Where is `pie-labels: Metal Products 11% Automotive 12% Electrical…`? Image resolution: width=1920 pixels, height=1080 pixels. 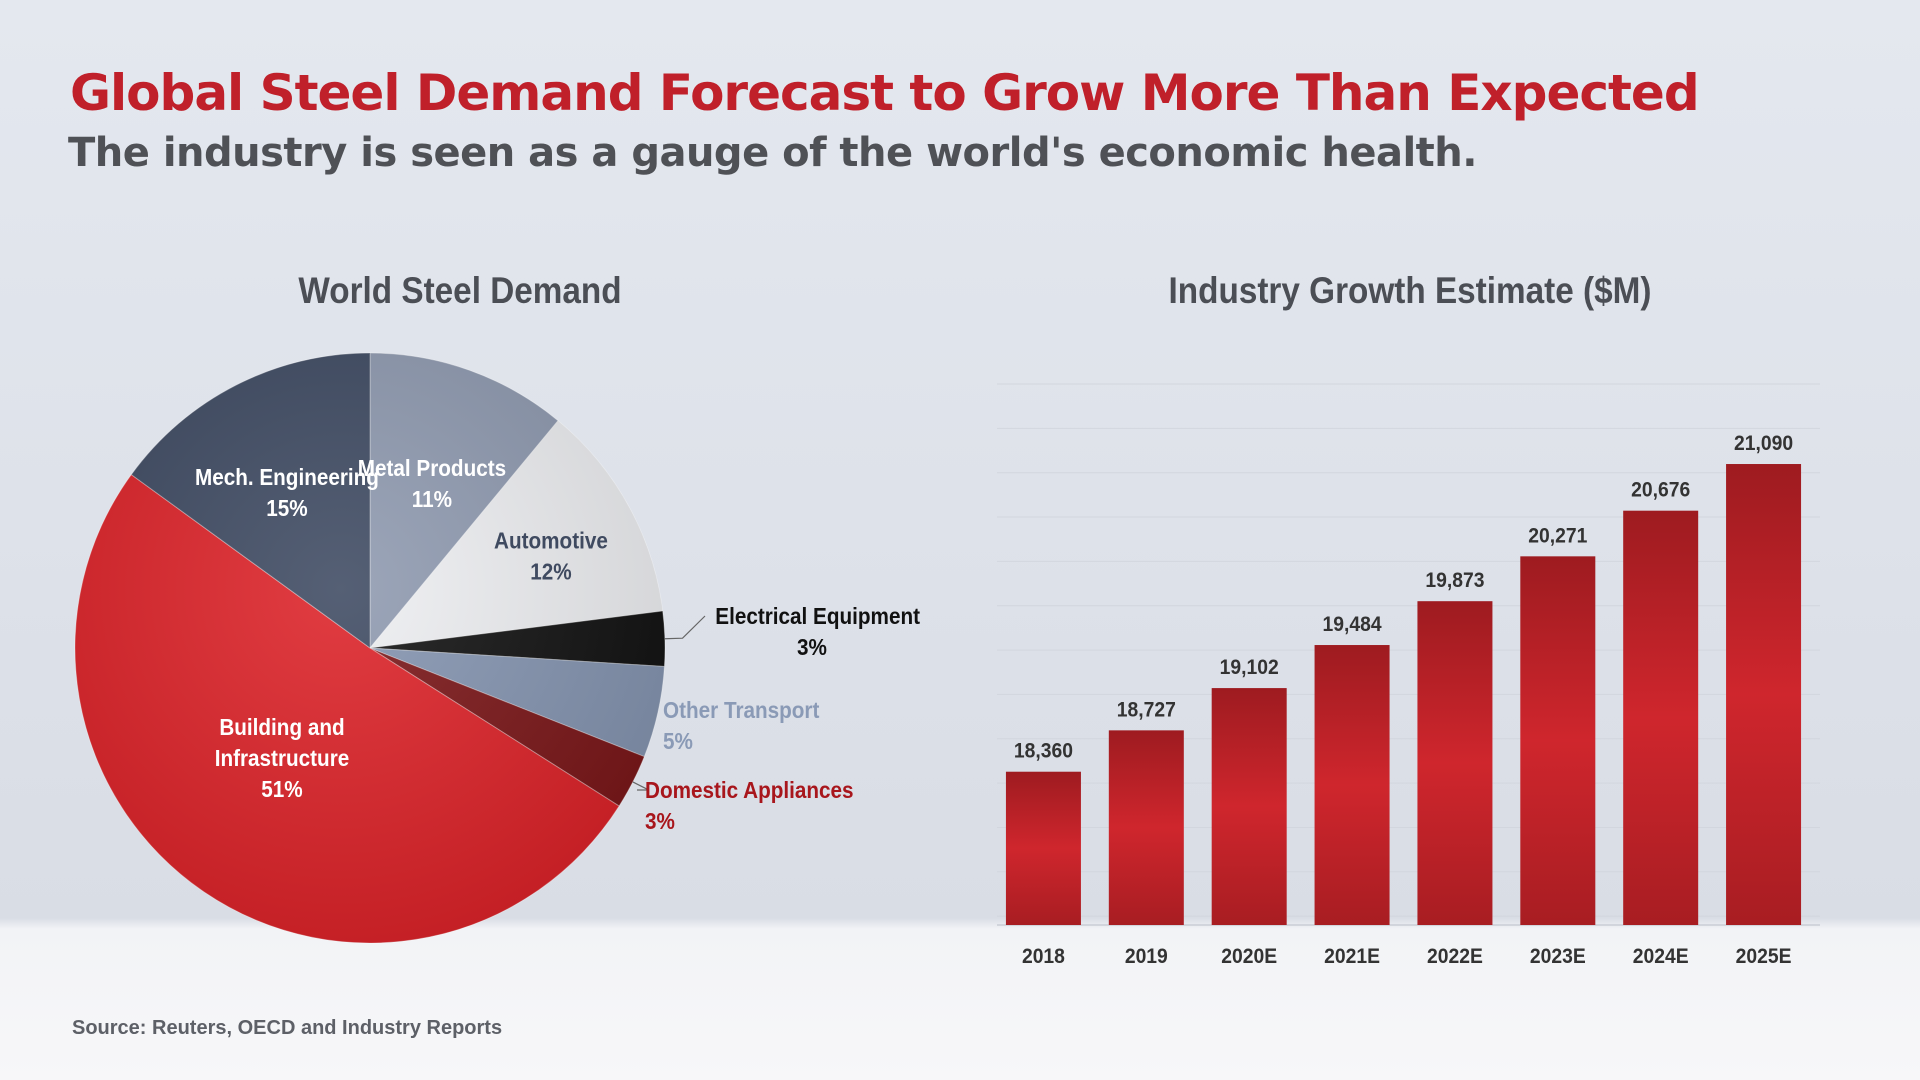
pie-labels: Metal Products 11% Automotive 12% Electrical… is located at coordinates (558, 644).